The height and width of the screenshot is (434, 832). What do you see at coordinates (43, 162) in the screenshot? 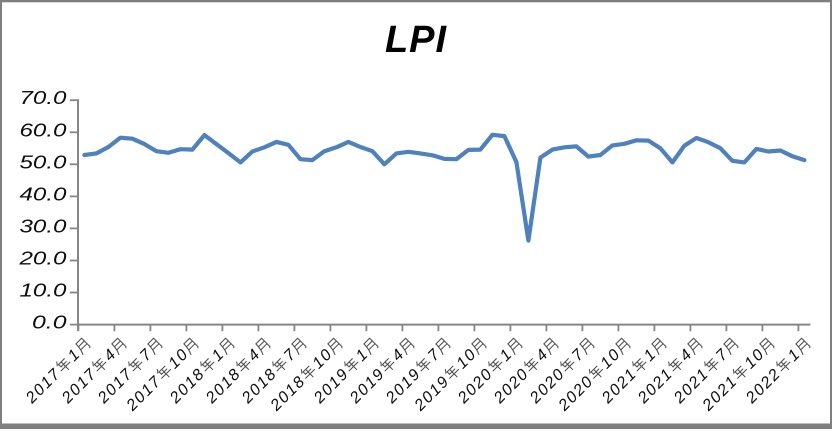
I see `svg-text: 50.0` at bounding box center [43, 162].